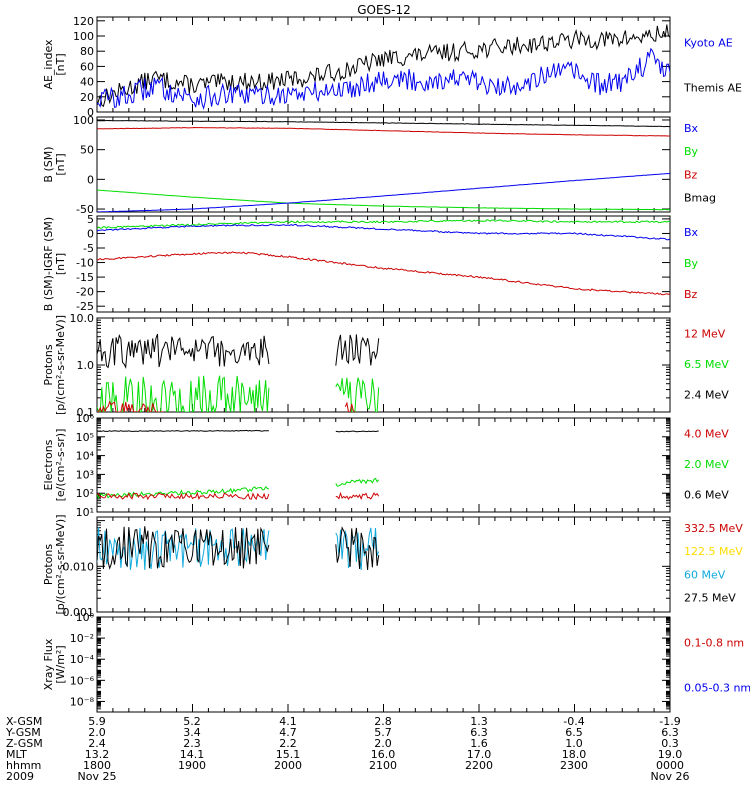 This screenshot has width=750, height=800. I want to click on ephemeris-row-label: hhmm, so click(23, 765).